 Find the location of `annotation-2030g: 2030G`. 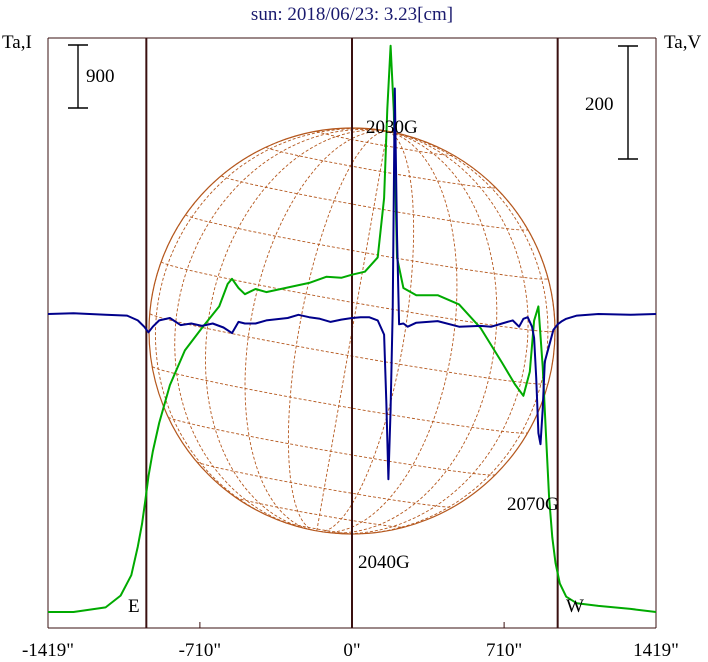

annotation-2030g: 2030G is located at coordinates (392, 127).